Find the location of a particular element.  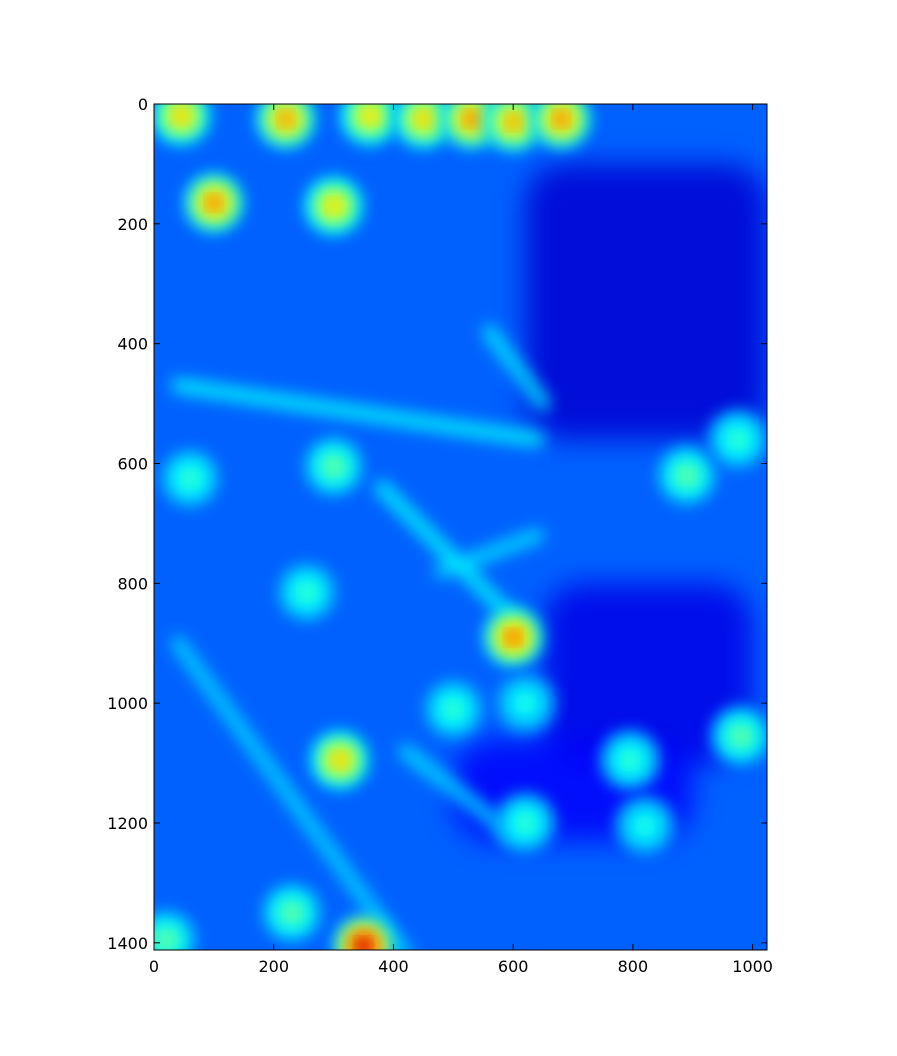

y-tick-label: 1400 is located at coordinates (127, 943).